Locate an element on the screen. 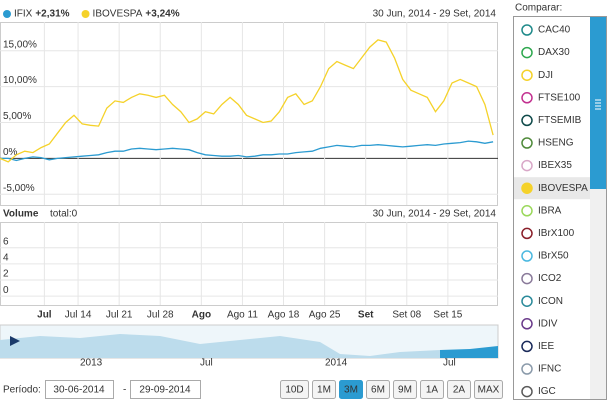  y-tick-label: 0 is located at coordinates (6, 290).